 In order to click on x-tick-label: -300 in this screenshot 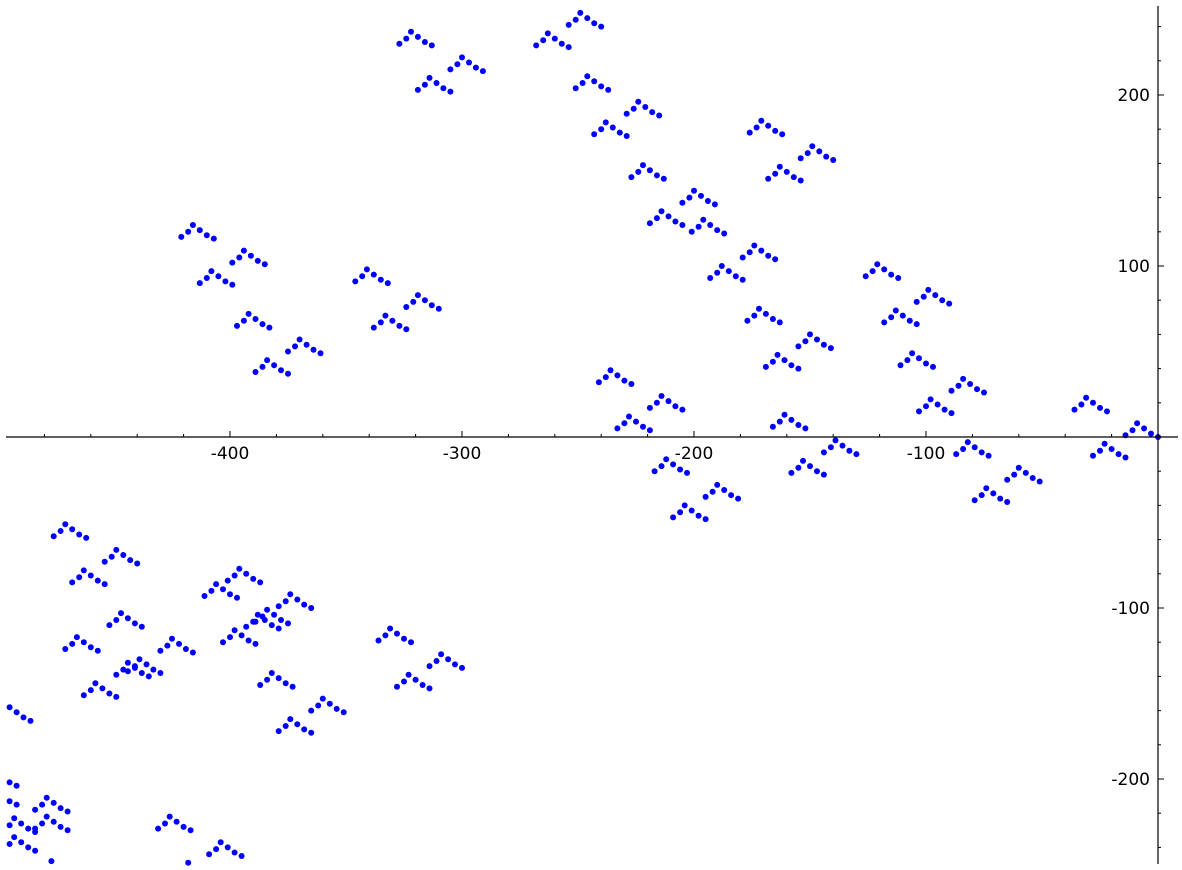, I will do `click(462, 454)`.